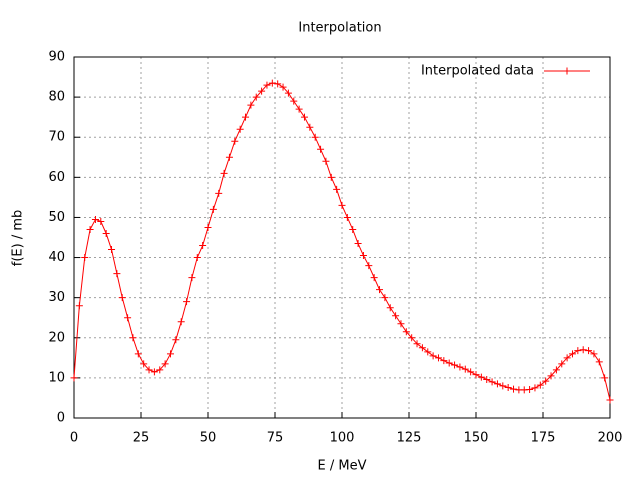 Image resolution: width=640 pixels, height=480 pixels. Describe the element at coordinates (61, 418) in the screenshot. I see `y-tick-label: 0` at that location.